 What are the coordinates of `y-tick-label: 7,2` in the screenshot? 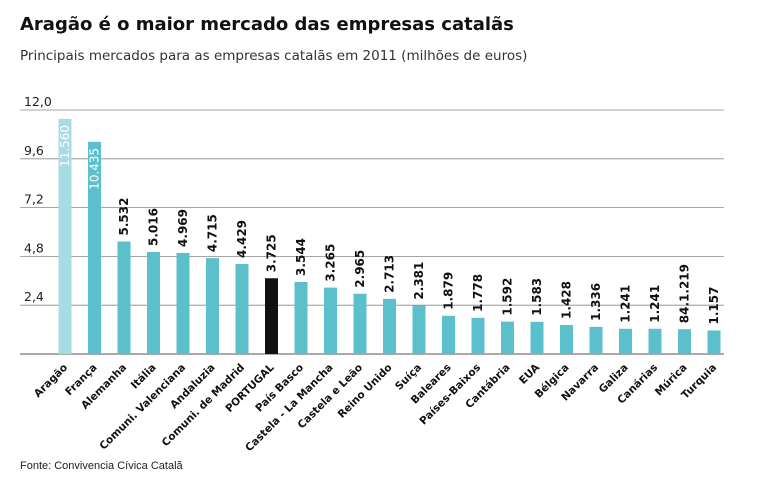 It's located at (34, 199).